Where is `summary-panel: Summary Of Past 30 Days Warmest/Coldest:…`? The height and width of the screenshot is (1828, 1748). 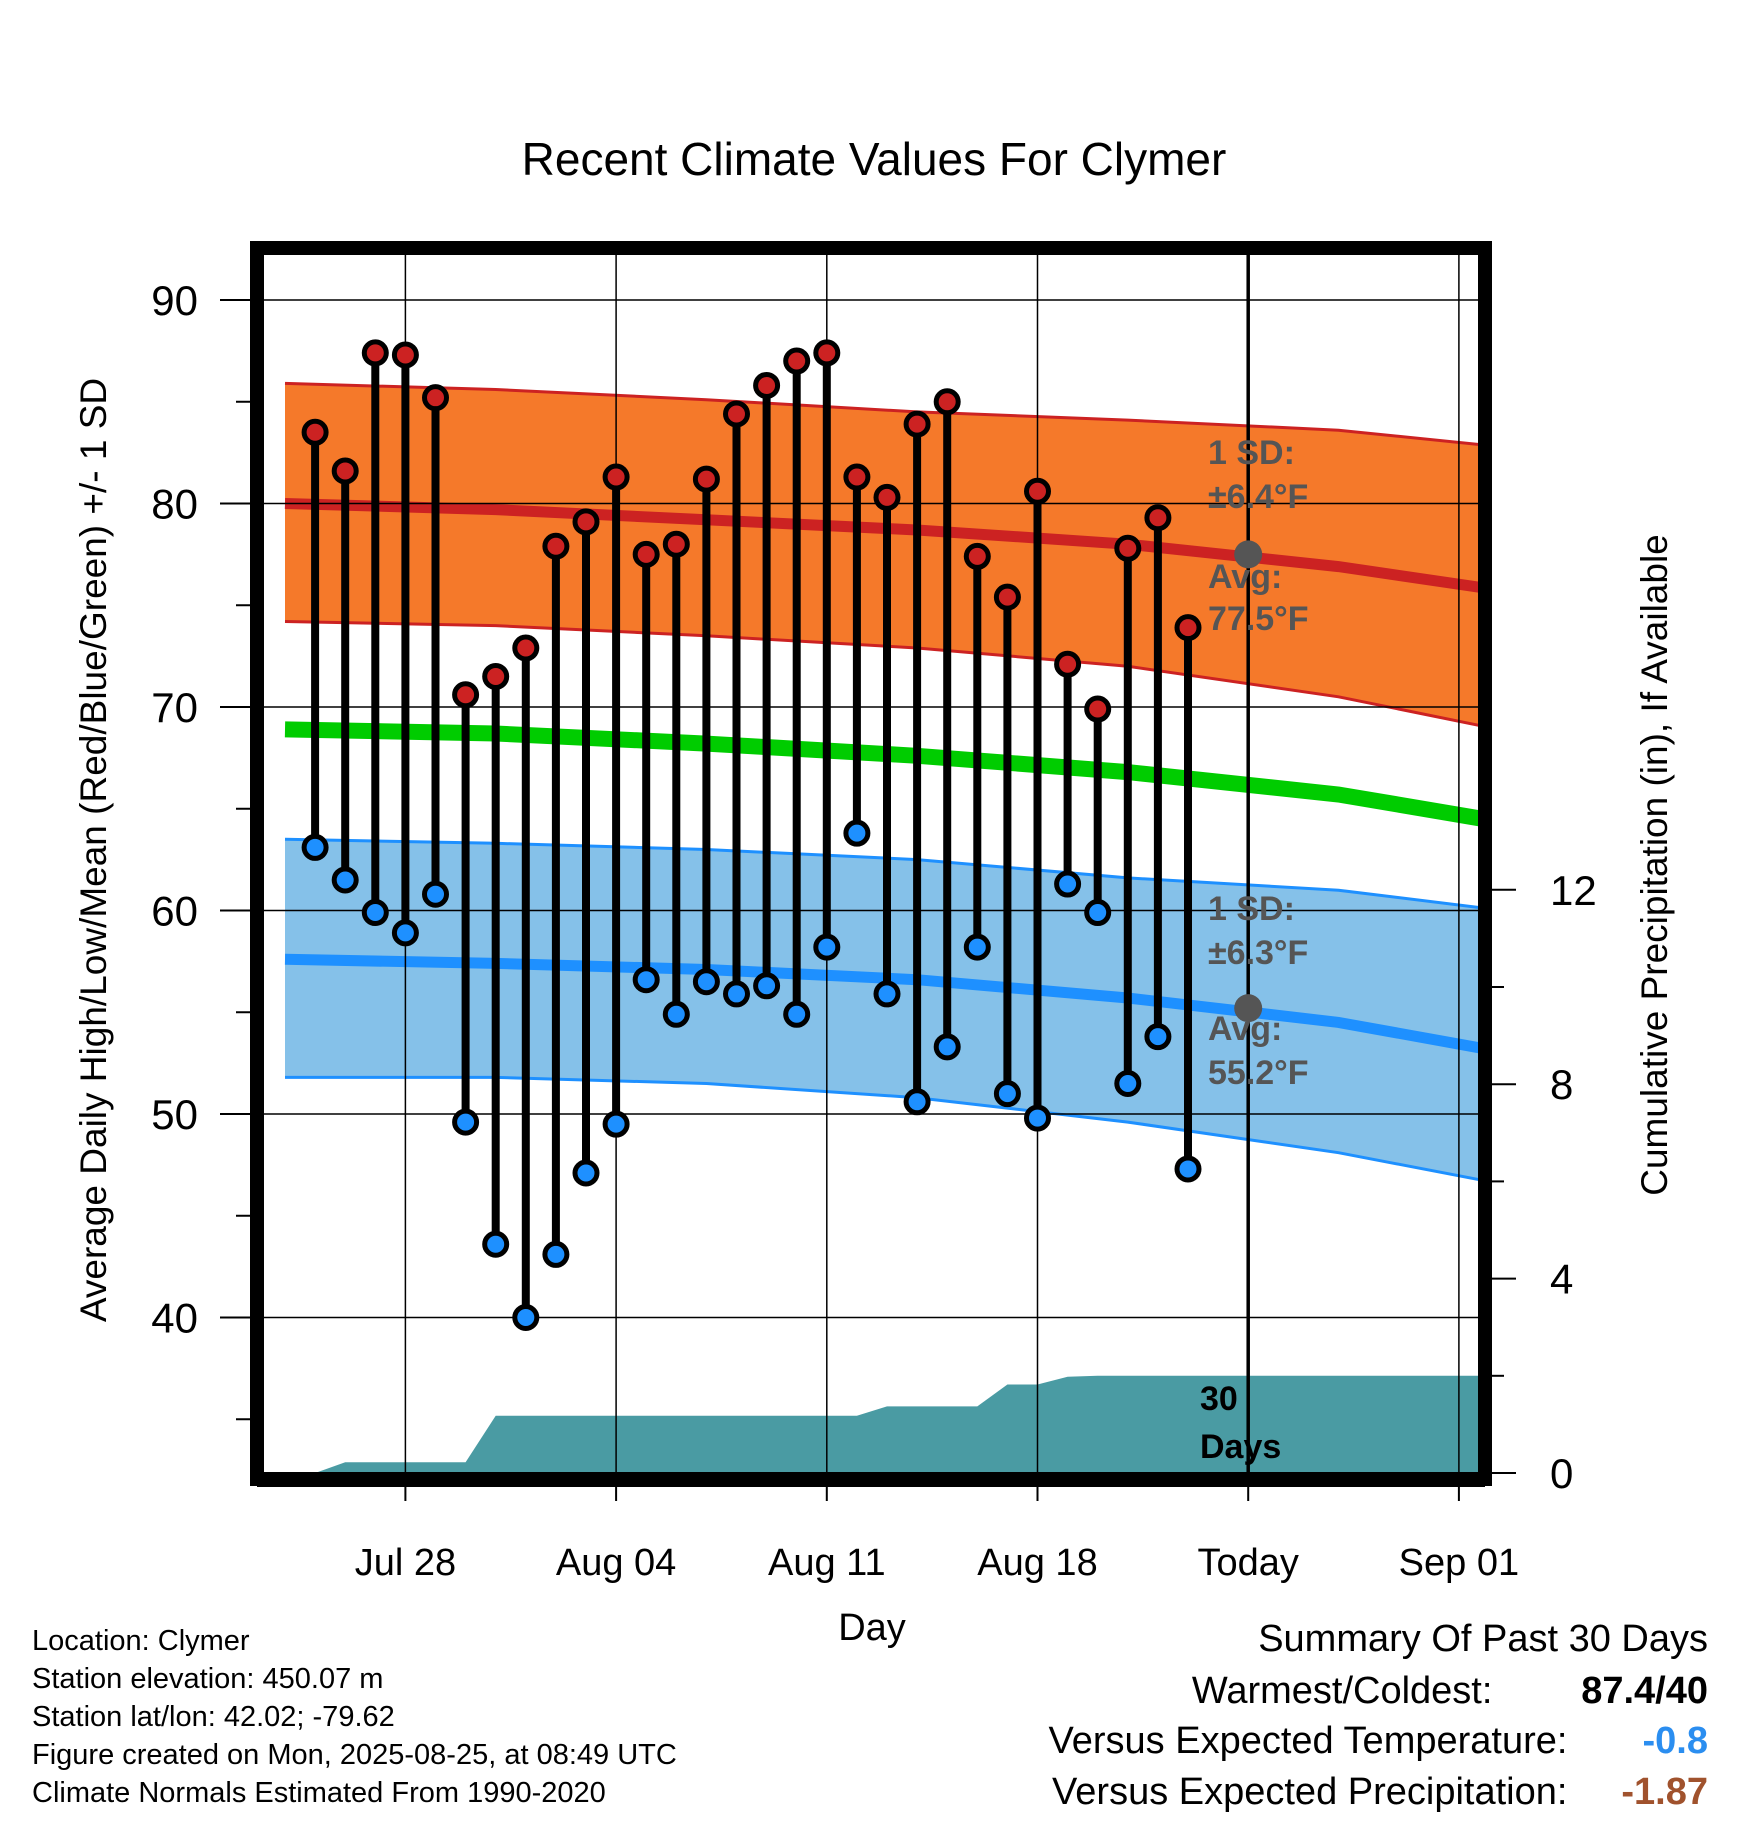
summary-panel: Summary Of Past 30 Days Warmest/Coldest:… is located at coordinates (1258, 1723).